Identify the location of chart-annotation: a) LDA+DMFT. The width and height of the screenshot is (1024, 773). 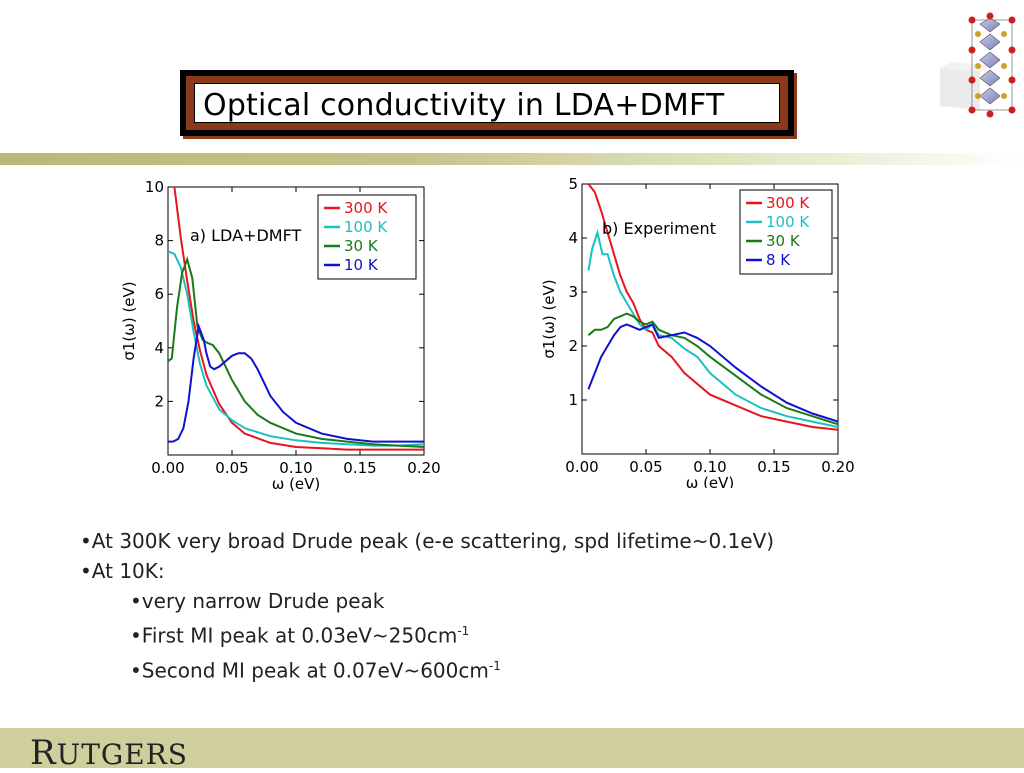
(245, 235).